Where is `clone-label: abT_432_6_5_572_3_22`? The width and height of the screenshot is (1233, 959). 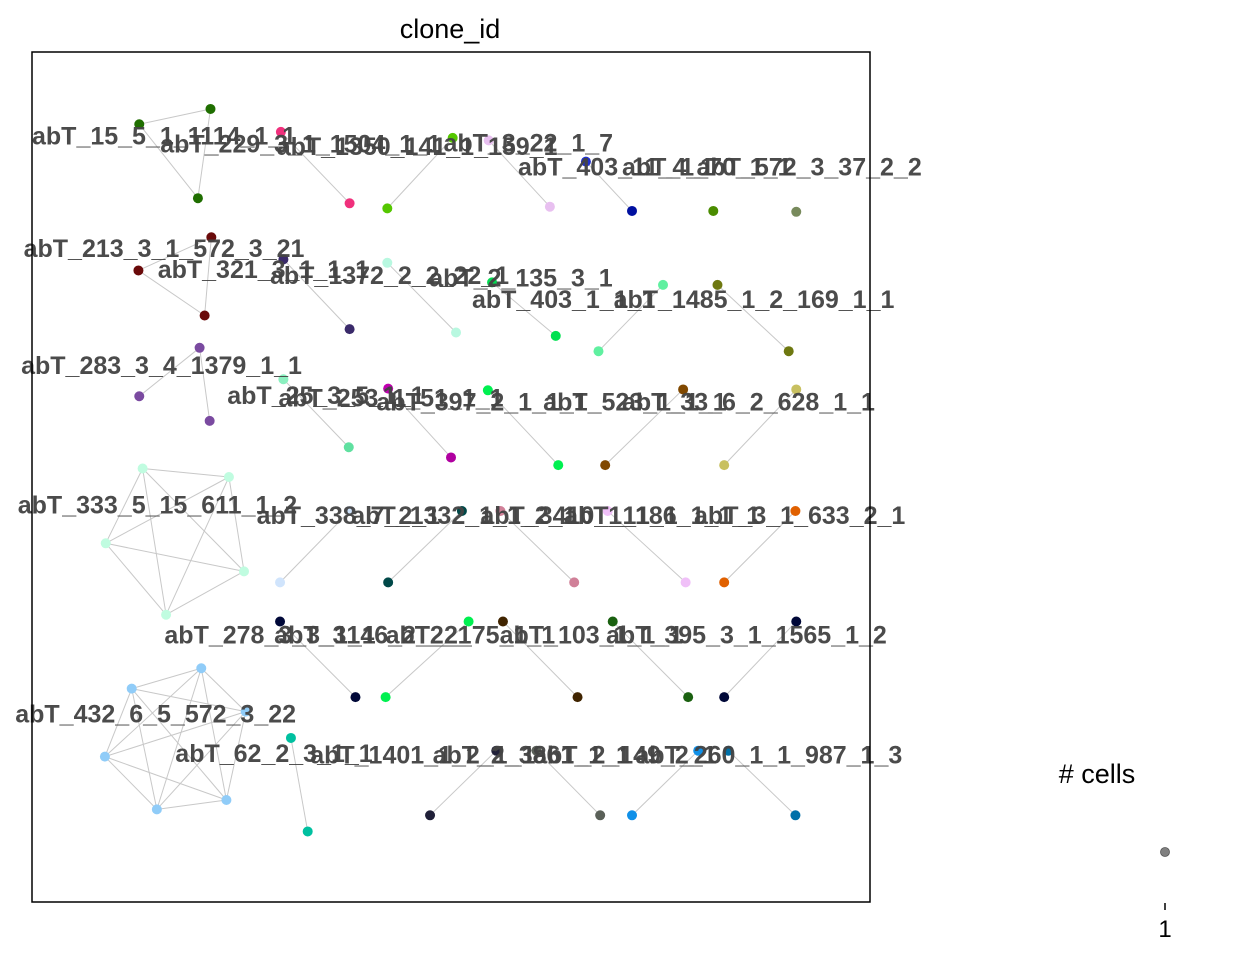 clone-label: abT_432_6_5_572_3_22 is located at coordinates (155, 715).